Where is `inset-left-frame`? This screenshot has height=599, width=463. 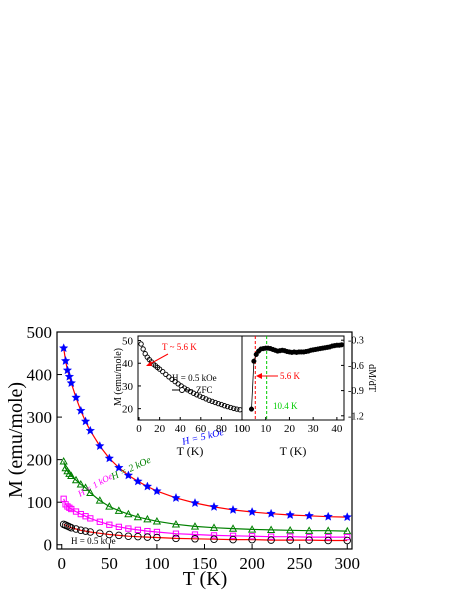 inset-left-frame is located at coordinates (190, 378).